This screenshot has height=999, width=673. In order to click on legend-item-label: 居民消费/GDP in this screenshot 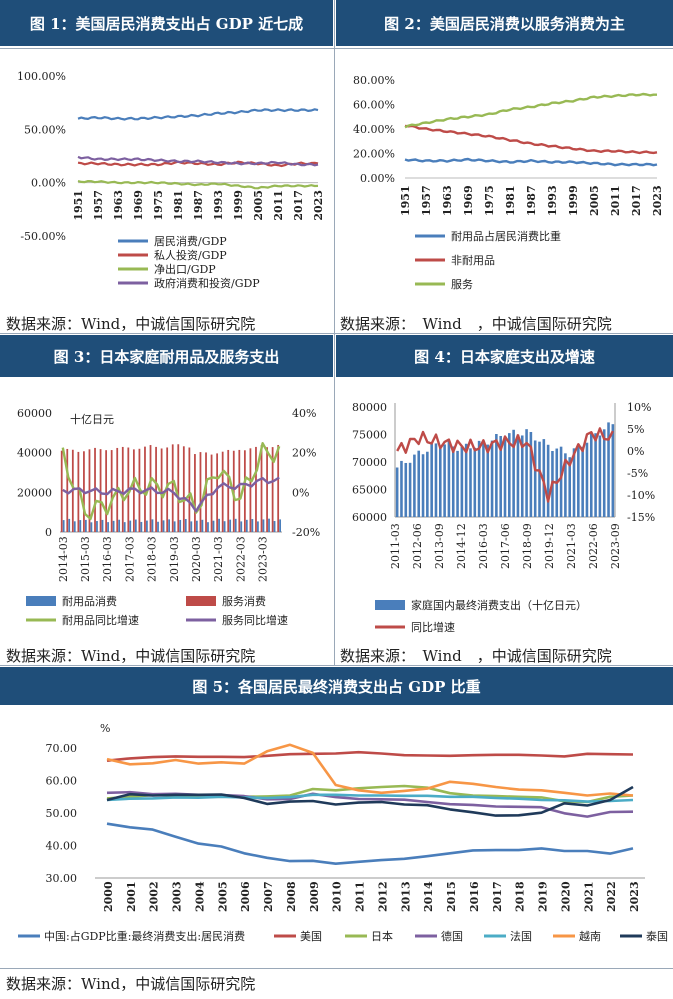, I will do `click(190, 241)`.